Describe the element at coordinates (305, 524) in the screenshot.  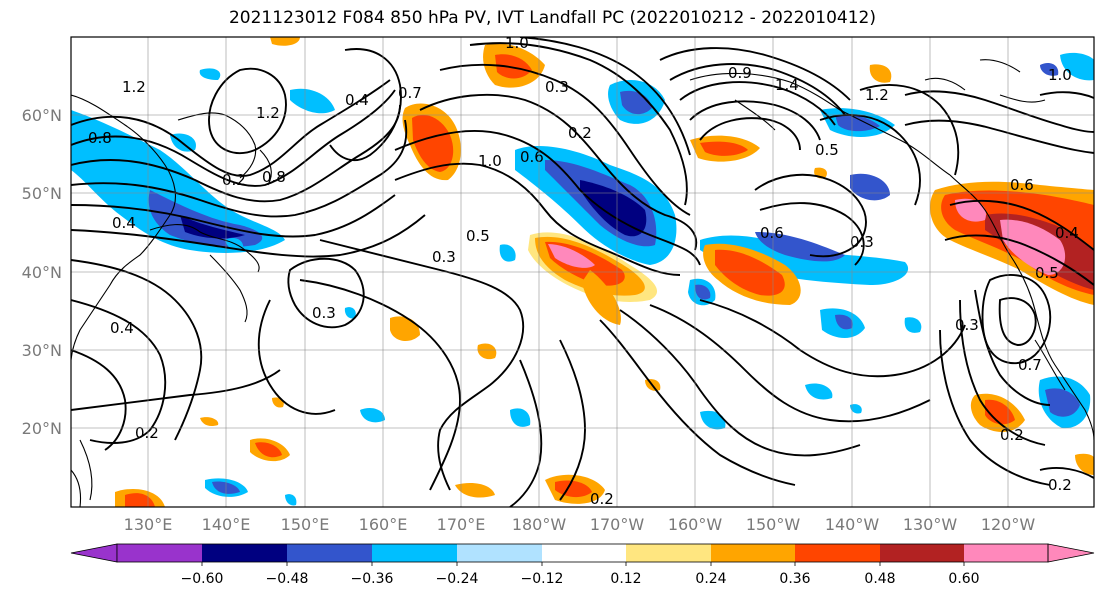
I see `lon-label: 150°E` at that location.